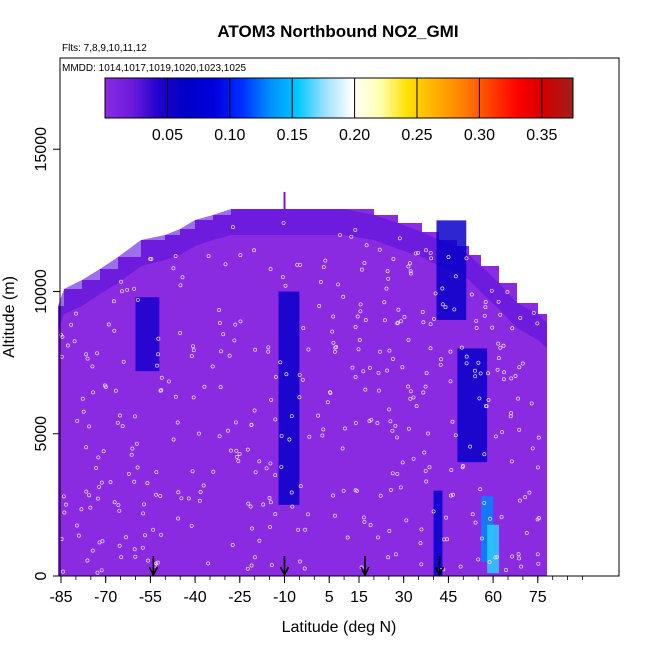  What do you see at coordinates (359, 597) in the screenshot?
I see `x-tick-label: 15` at bounding box center [359, 597].